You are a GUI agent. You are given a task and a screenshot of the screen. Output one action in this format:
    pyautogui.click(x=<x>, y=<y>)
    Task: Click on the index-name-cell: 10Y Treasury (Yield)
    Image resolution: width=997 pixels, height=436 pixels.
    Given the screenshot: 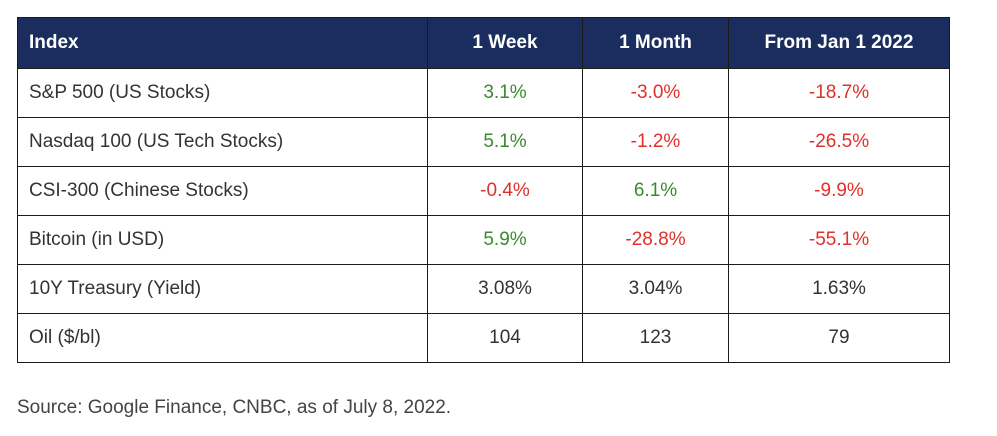 What is the action you would take?
    pyautogui.click(x=222, y=289)
    